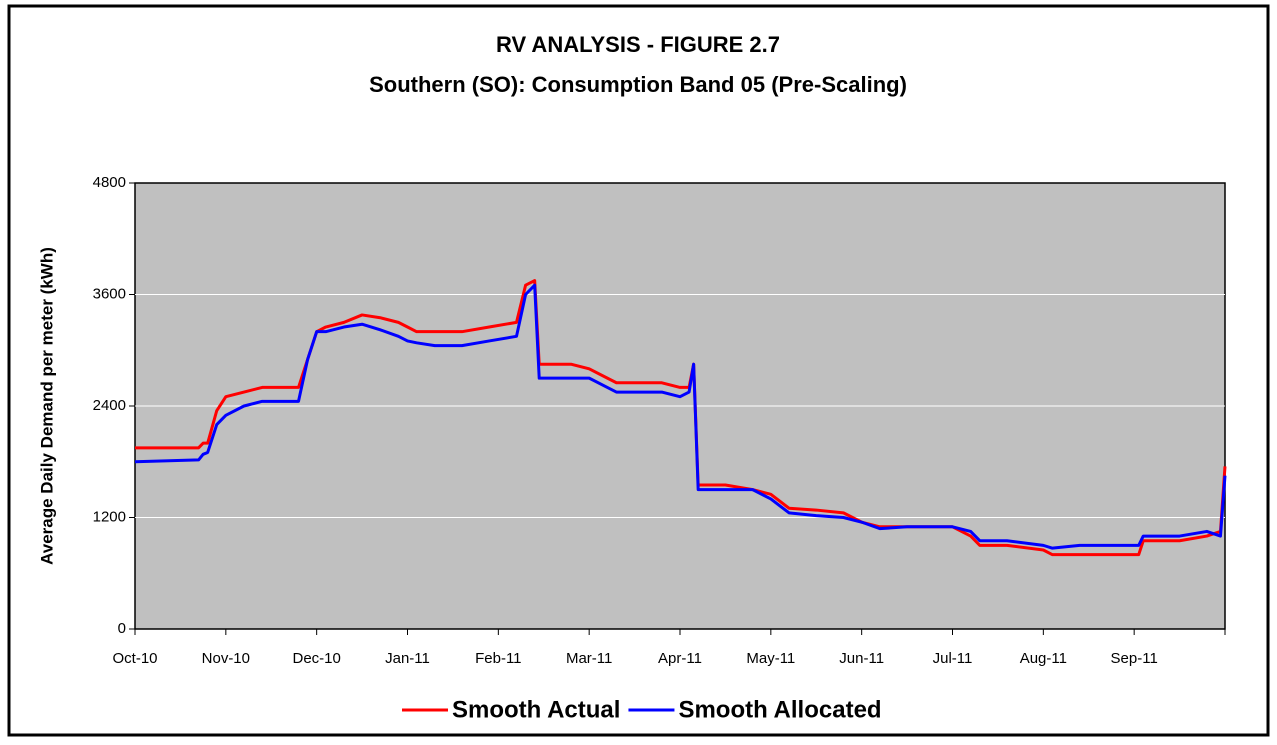  I want to click on y-tick-label: 3600, so click(109, 293).